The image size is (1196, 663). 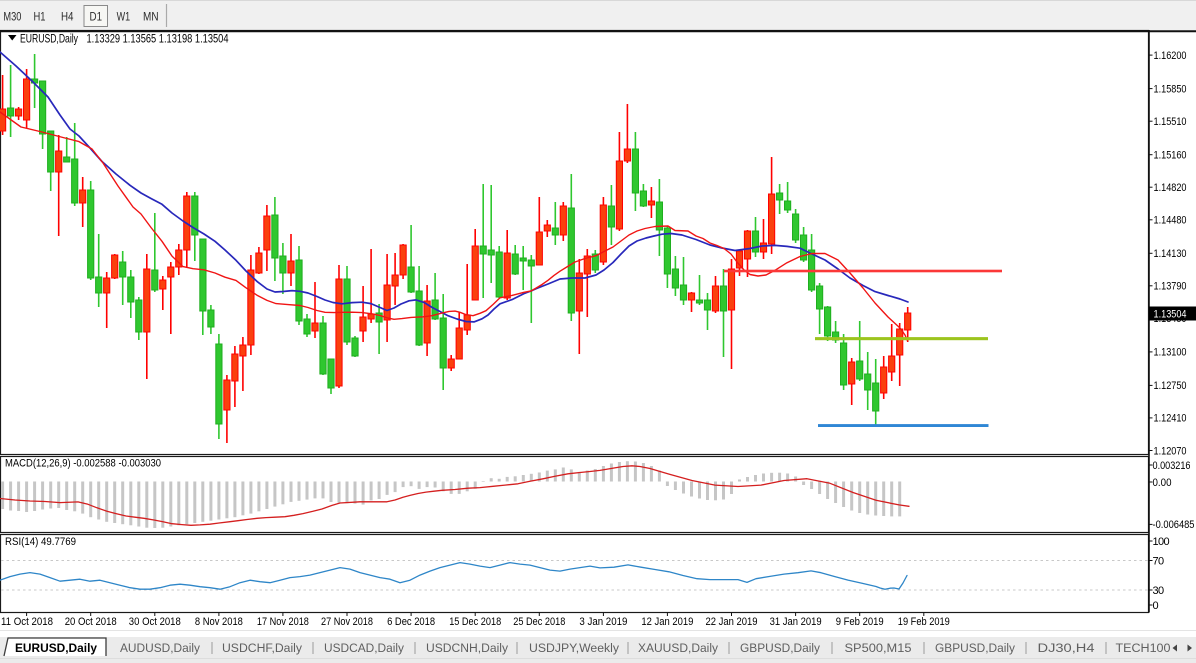 I want to click on svg-text: XAUUSD,Daily, so click(x=678, y=648).